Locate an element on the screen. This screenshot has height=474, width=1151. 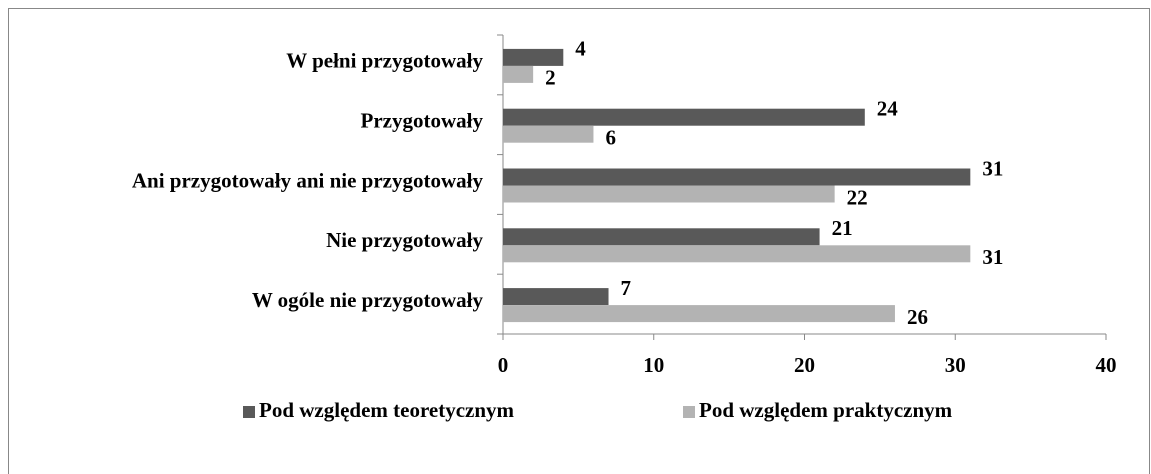
x-tick-label: 10 is located at coordinates (653, 365).